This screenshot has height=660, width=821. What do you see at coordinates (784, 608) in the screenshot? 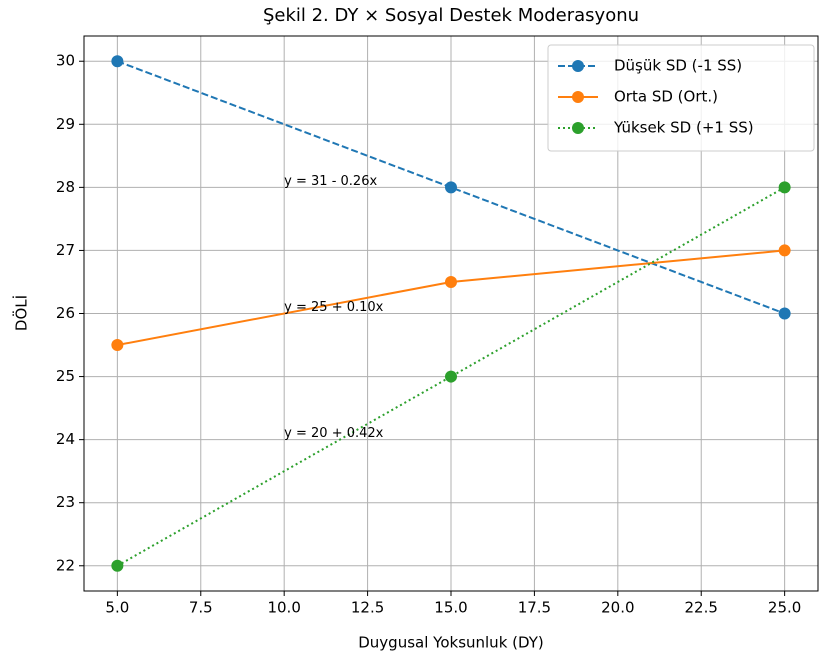
I see `x-tick-label: 25.0` at bounding box center [784, 608].